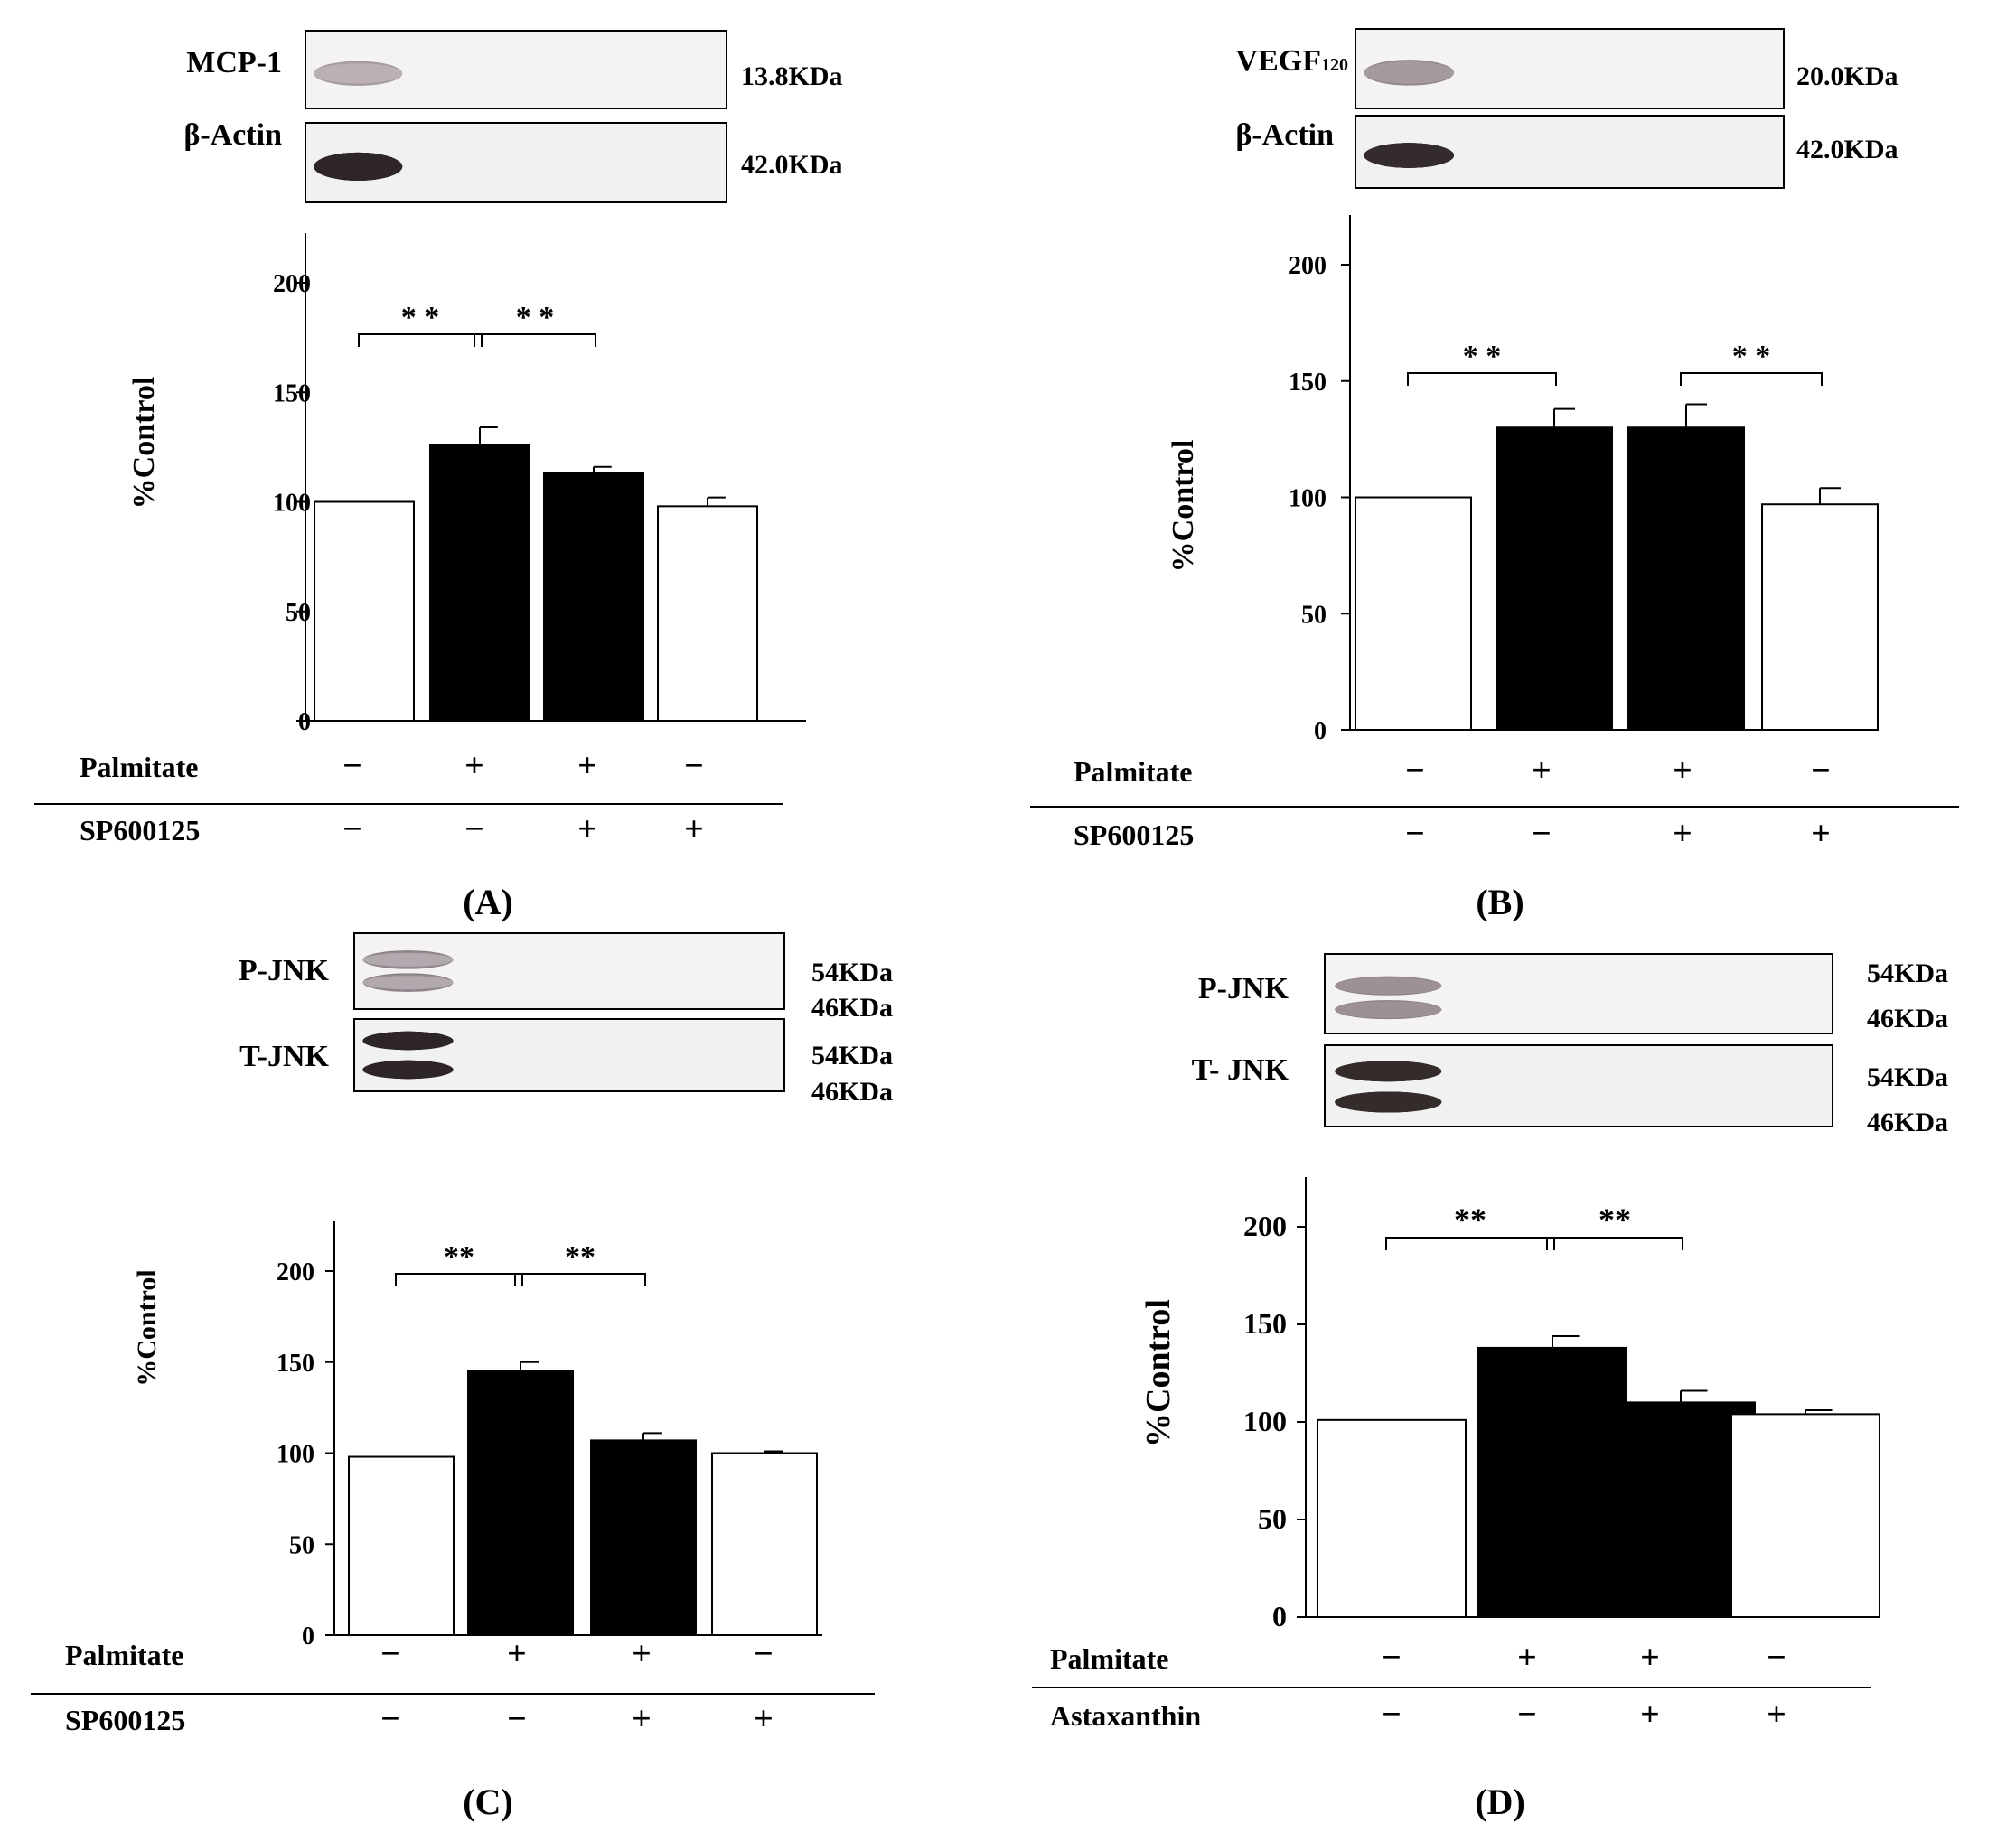 The image size is (2016, 1833). Describe the element at coordinates (1573, 994) in the screenshot. I see `blot-p-jnk: P-JNK 54KDa 46KDa` at that location.